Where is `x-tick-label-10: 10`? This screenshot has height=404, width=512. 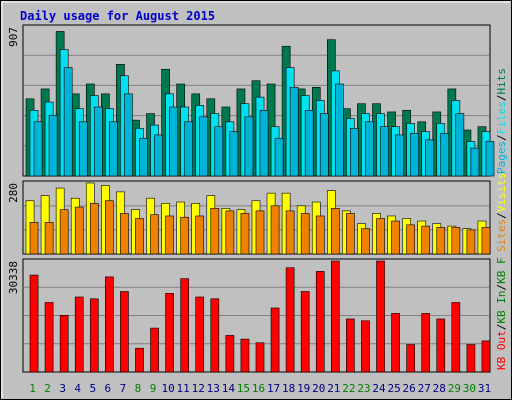 x-tick-label-10: 10 is located at coordinates (167, 388).